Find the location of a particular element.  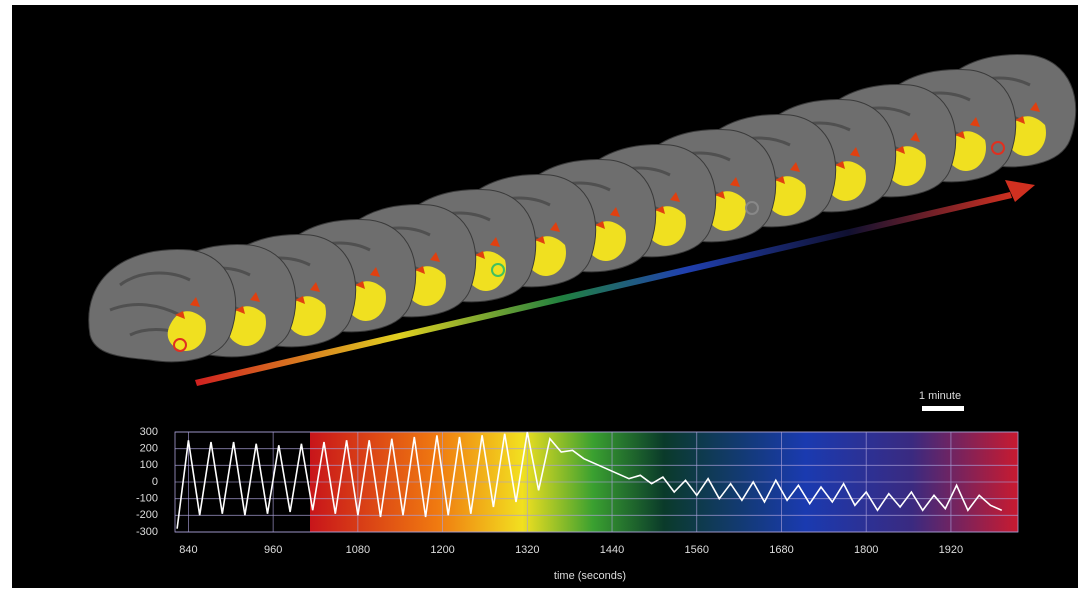

y-tick-label: 0 is located at coordinates (155, 482).